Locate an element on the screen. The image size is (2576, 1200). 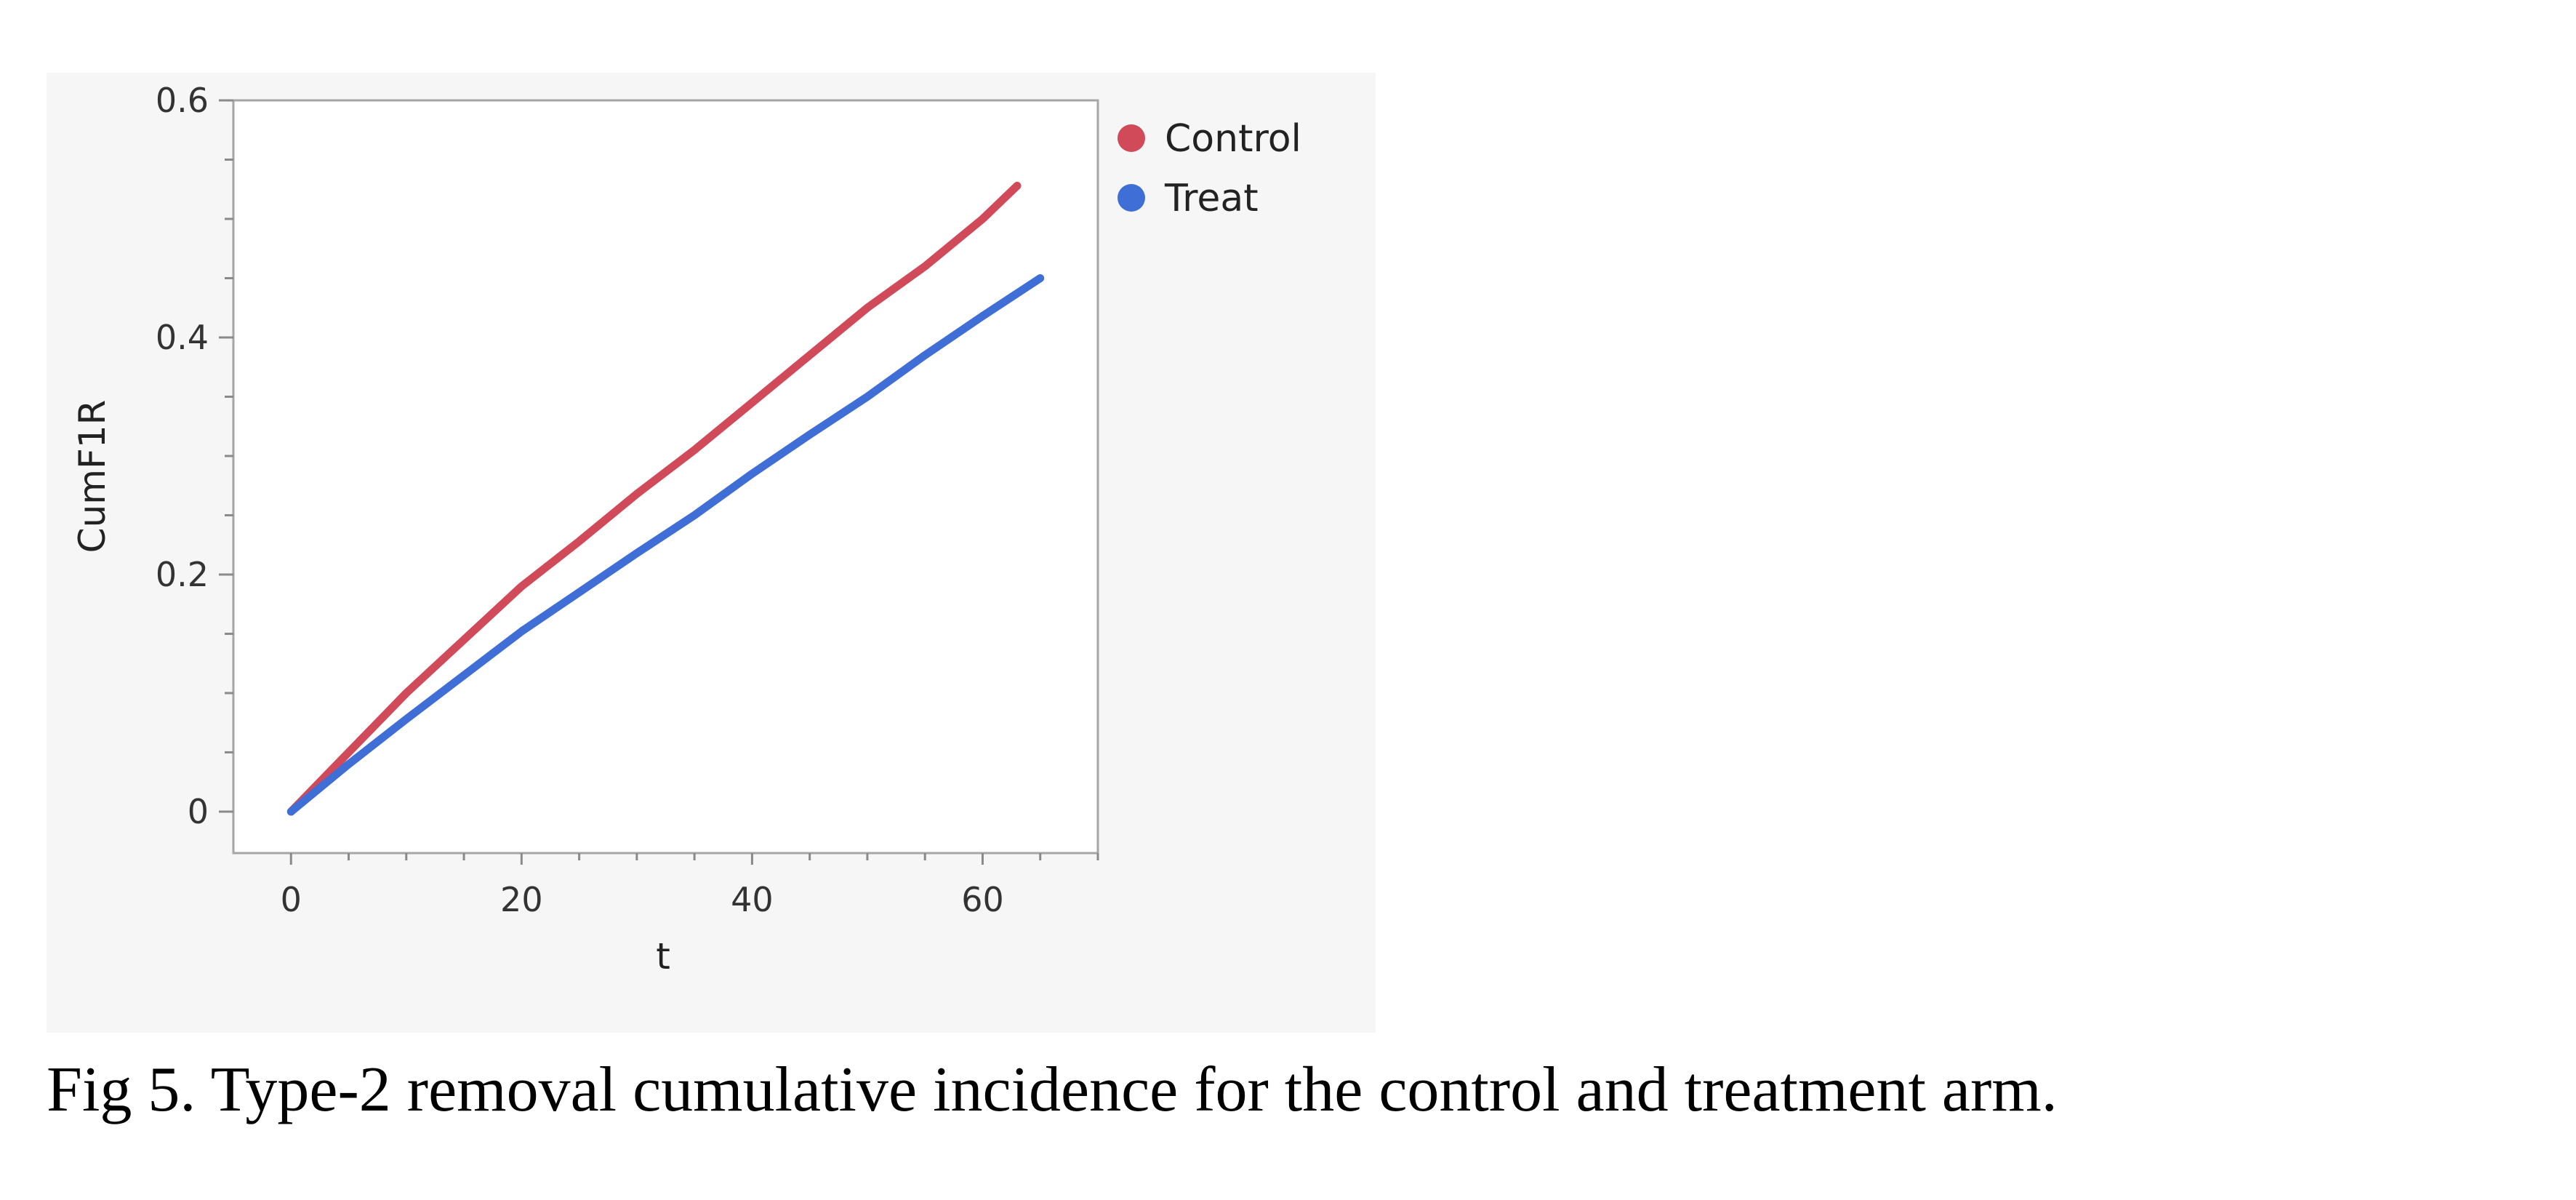
y-tick-label: 0.6 is located at coordinates (182, 100).